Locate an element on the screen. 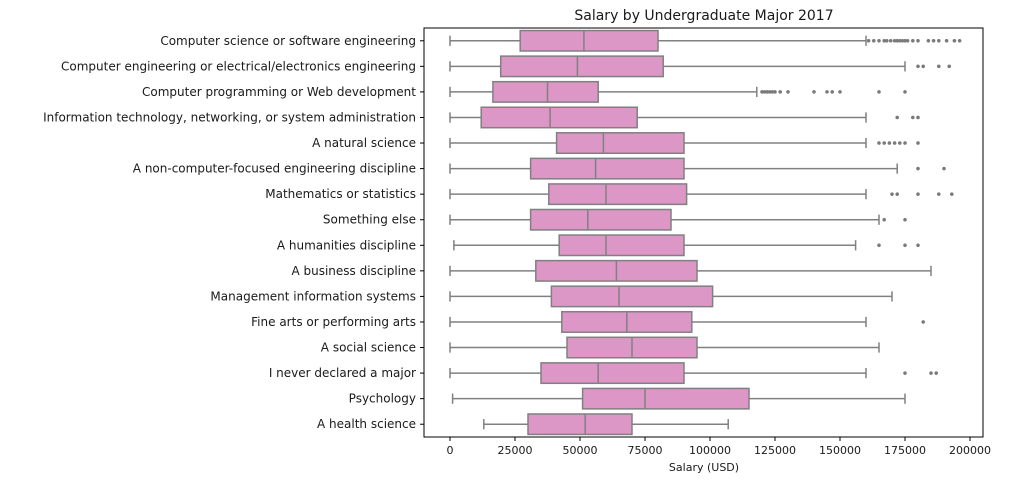 This screenshot has width=1035, height=485. y-tick-label: Computer programming or Web development is located at coordinates (279, 92).